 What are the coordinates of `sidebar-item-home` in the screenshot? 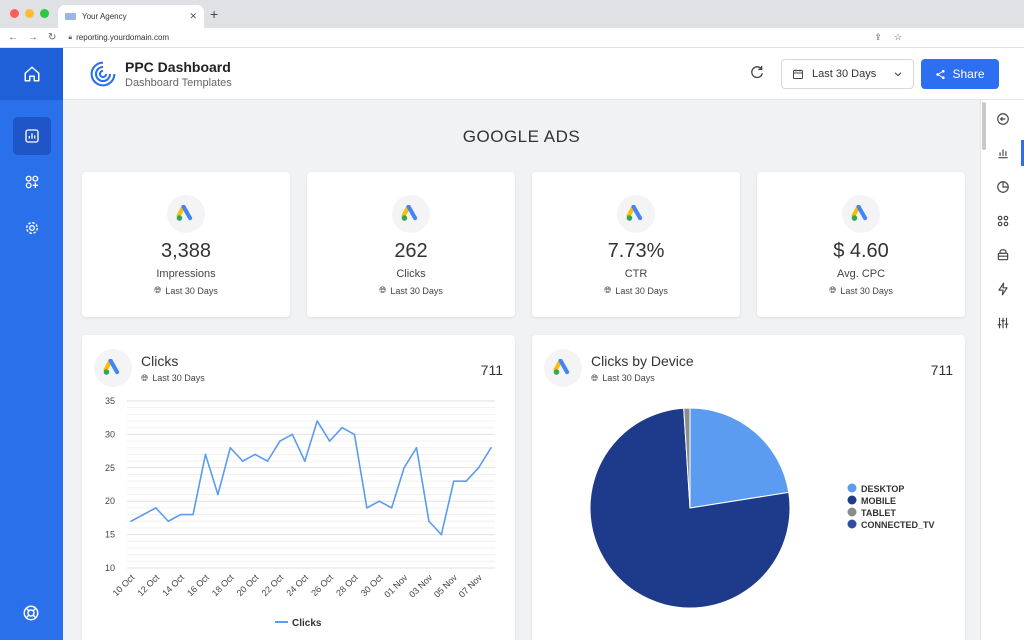 It's located at (31, 74).